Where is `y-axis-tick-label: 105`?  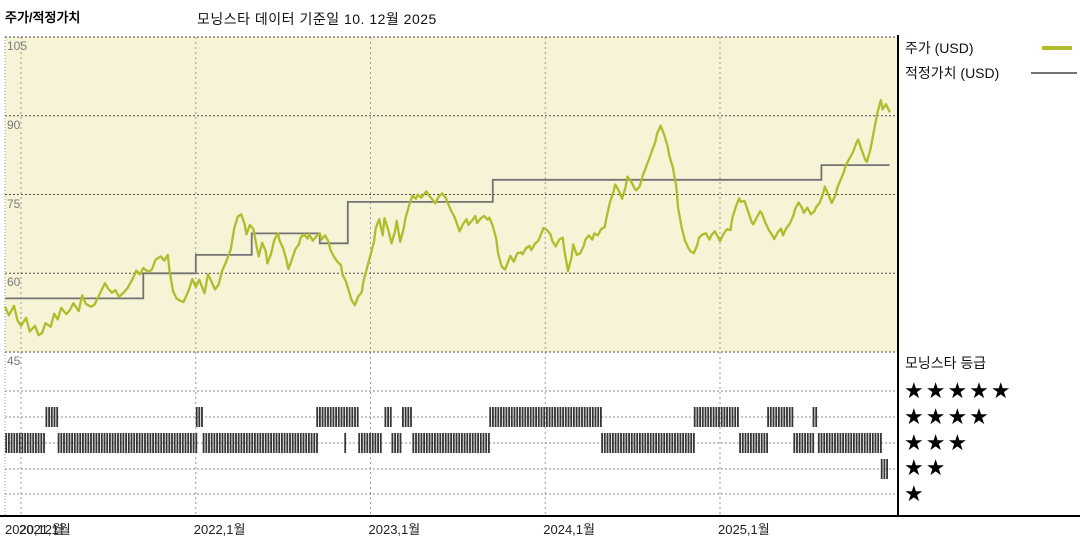 y-axis-tick-label: 105 is located at coordinates (17, 46).